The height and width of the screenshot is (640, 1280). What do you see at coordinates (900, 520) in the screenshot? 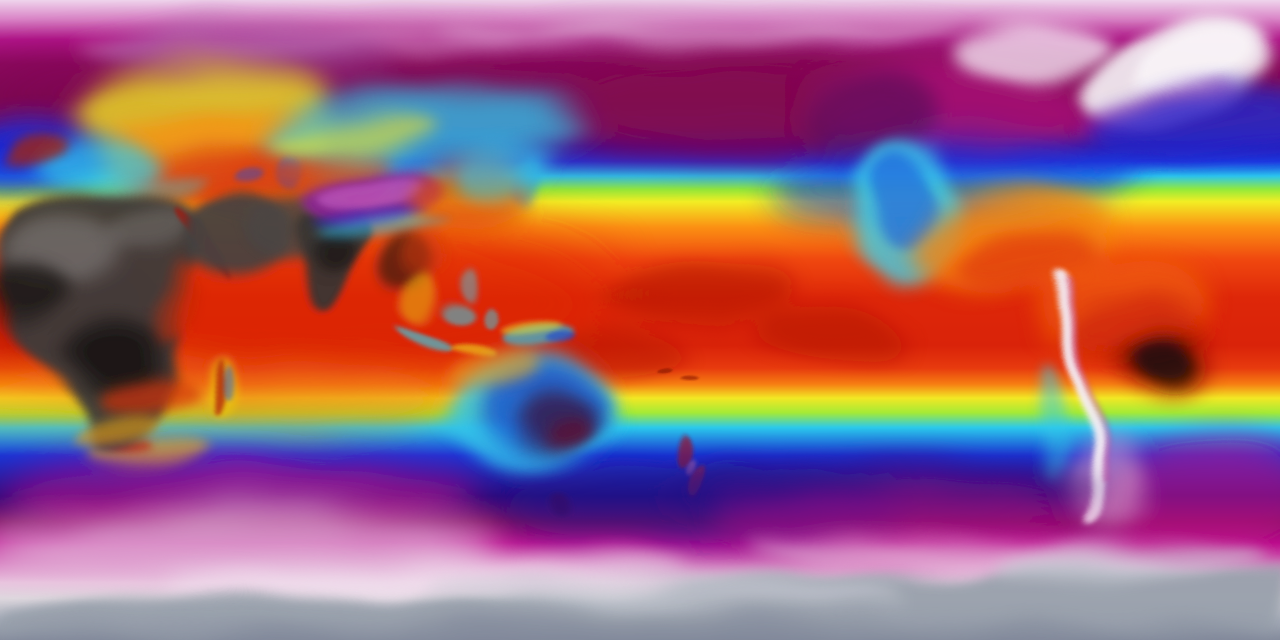
I see `spacific-magenta-push` at bounding box center [900, 520].